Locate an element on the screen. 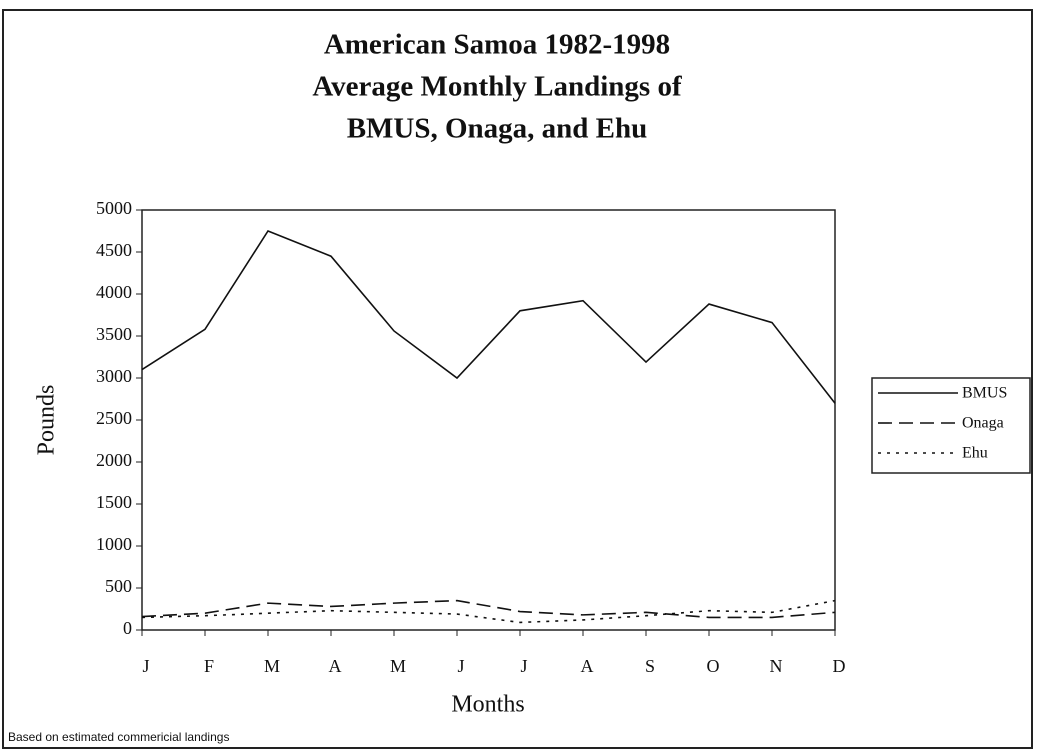 This screenshot has width=1040, height=753. y-tick-label: 4500 is located at coordinates (114, 250).